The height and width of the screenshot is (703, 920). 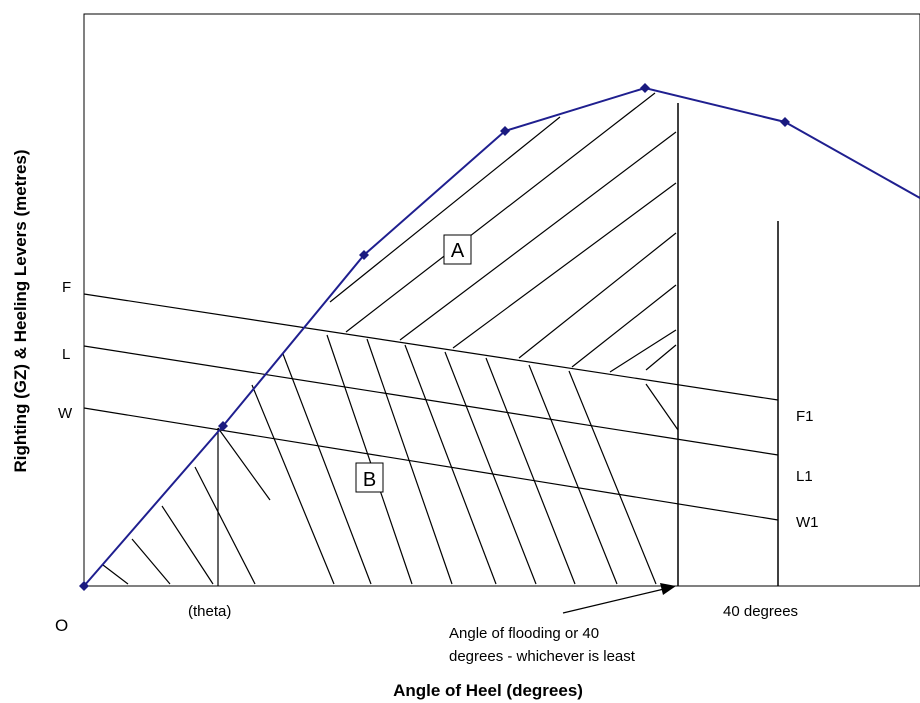 I want to click on region-a-label: A, so click(x=458, y=251).